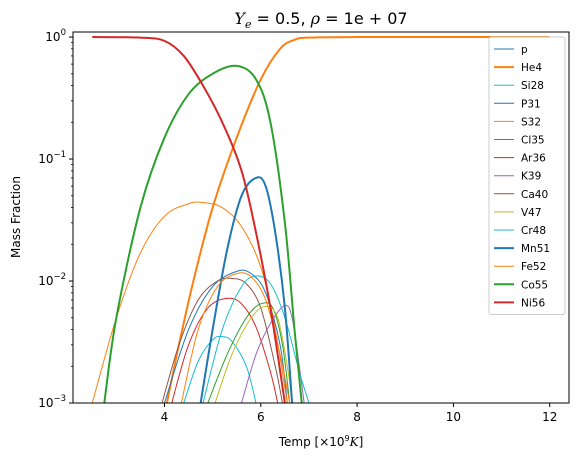 The image size is (578, 463). I want to click on series-line-ar36, so click(225, 350).